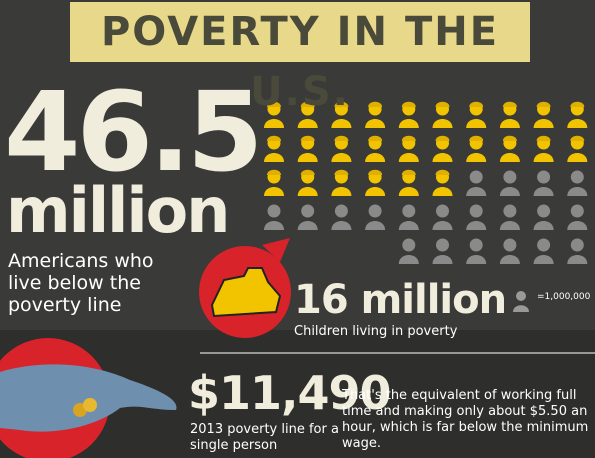  I want to click on children-number: 16 million, so click(400, 300).